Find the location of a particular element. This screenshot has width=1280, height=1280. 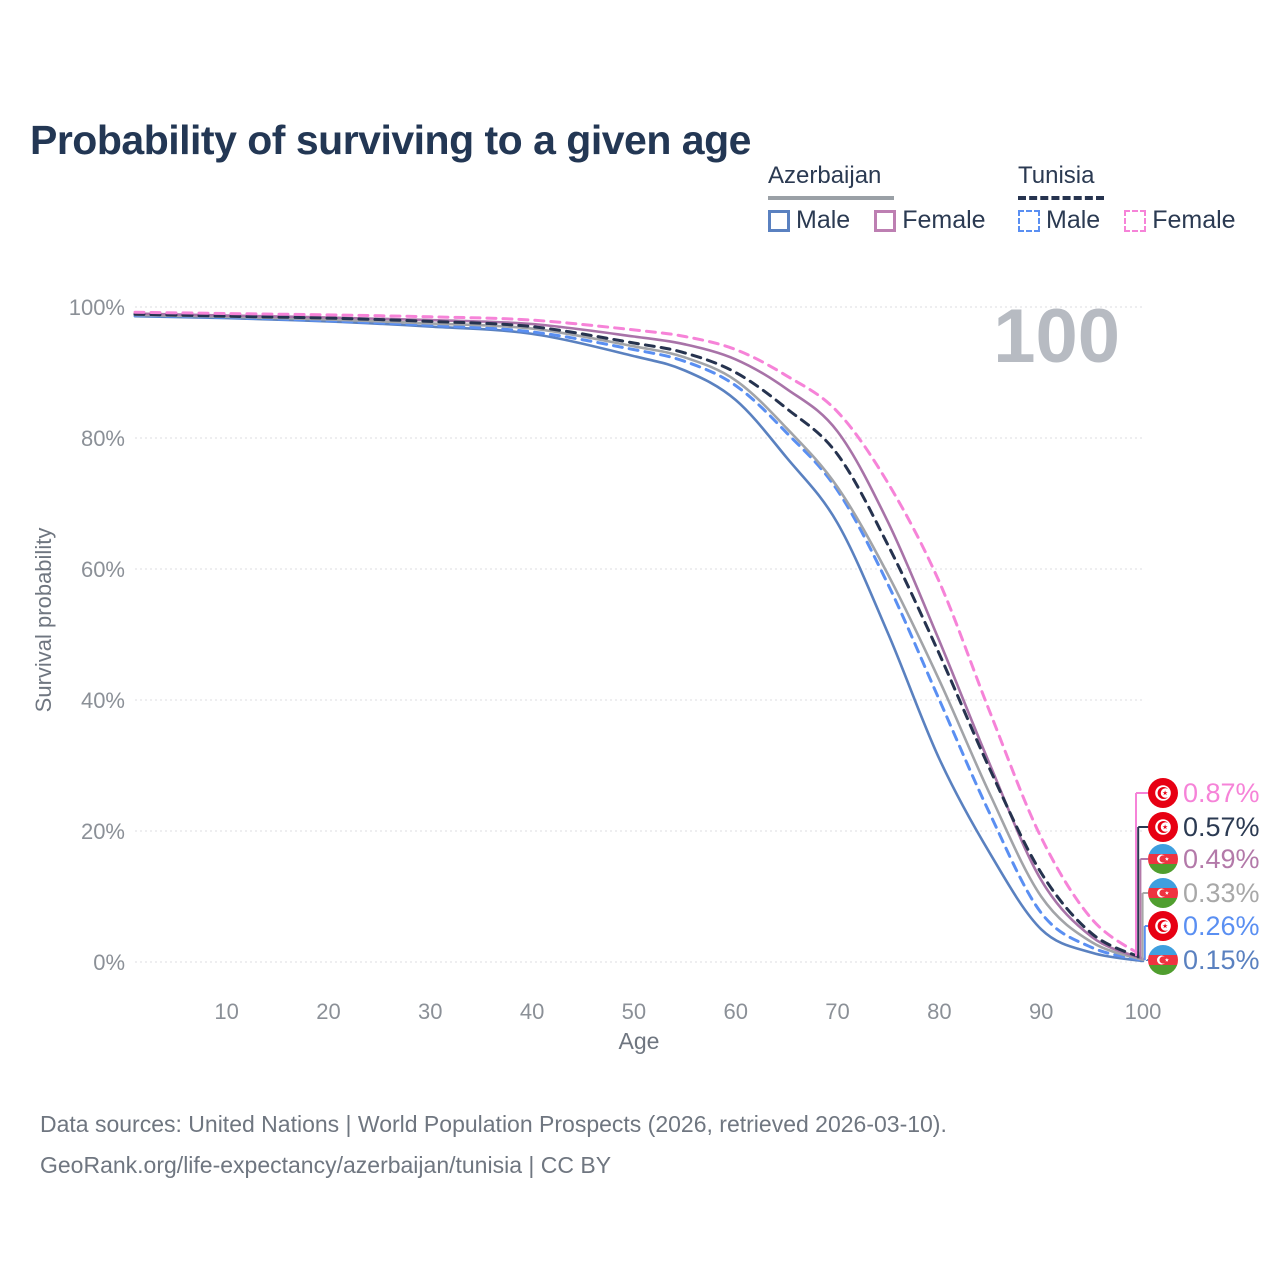

y-tick-40: 40% is located at coordinates (103, 700).